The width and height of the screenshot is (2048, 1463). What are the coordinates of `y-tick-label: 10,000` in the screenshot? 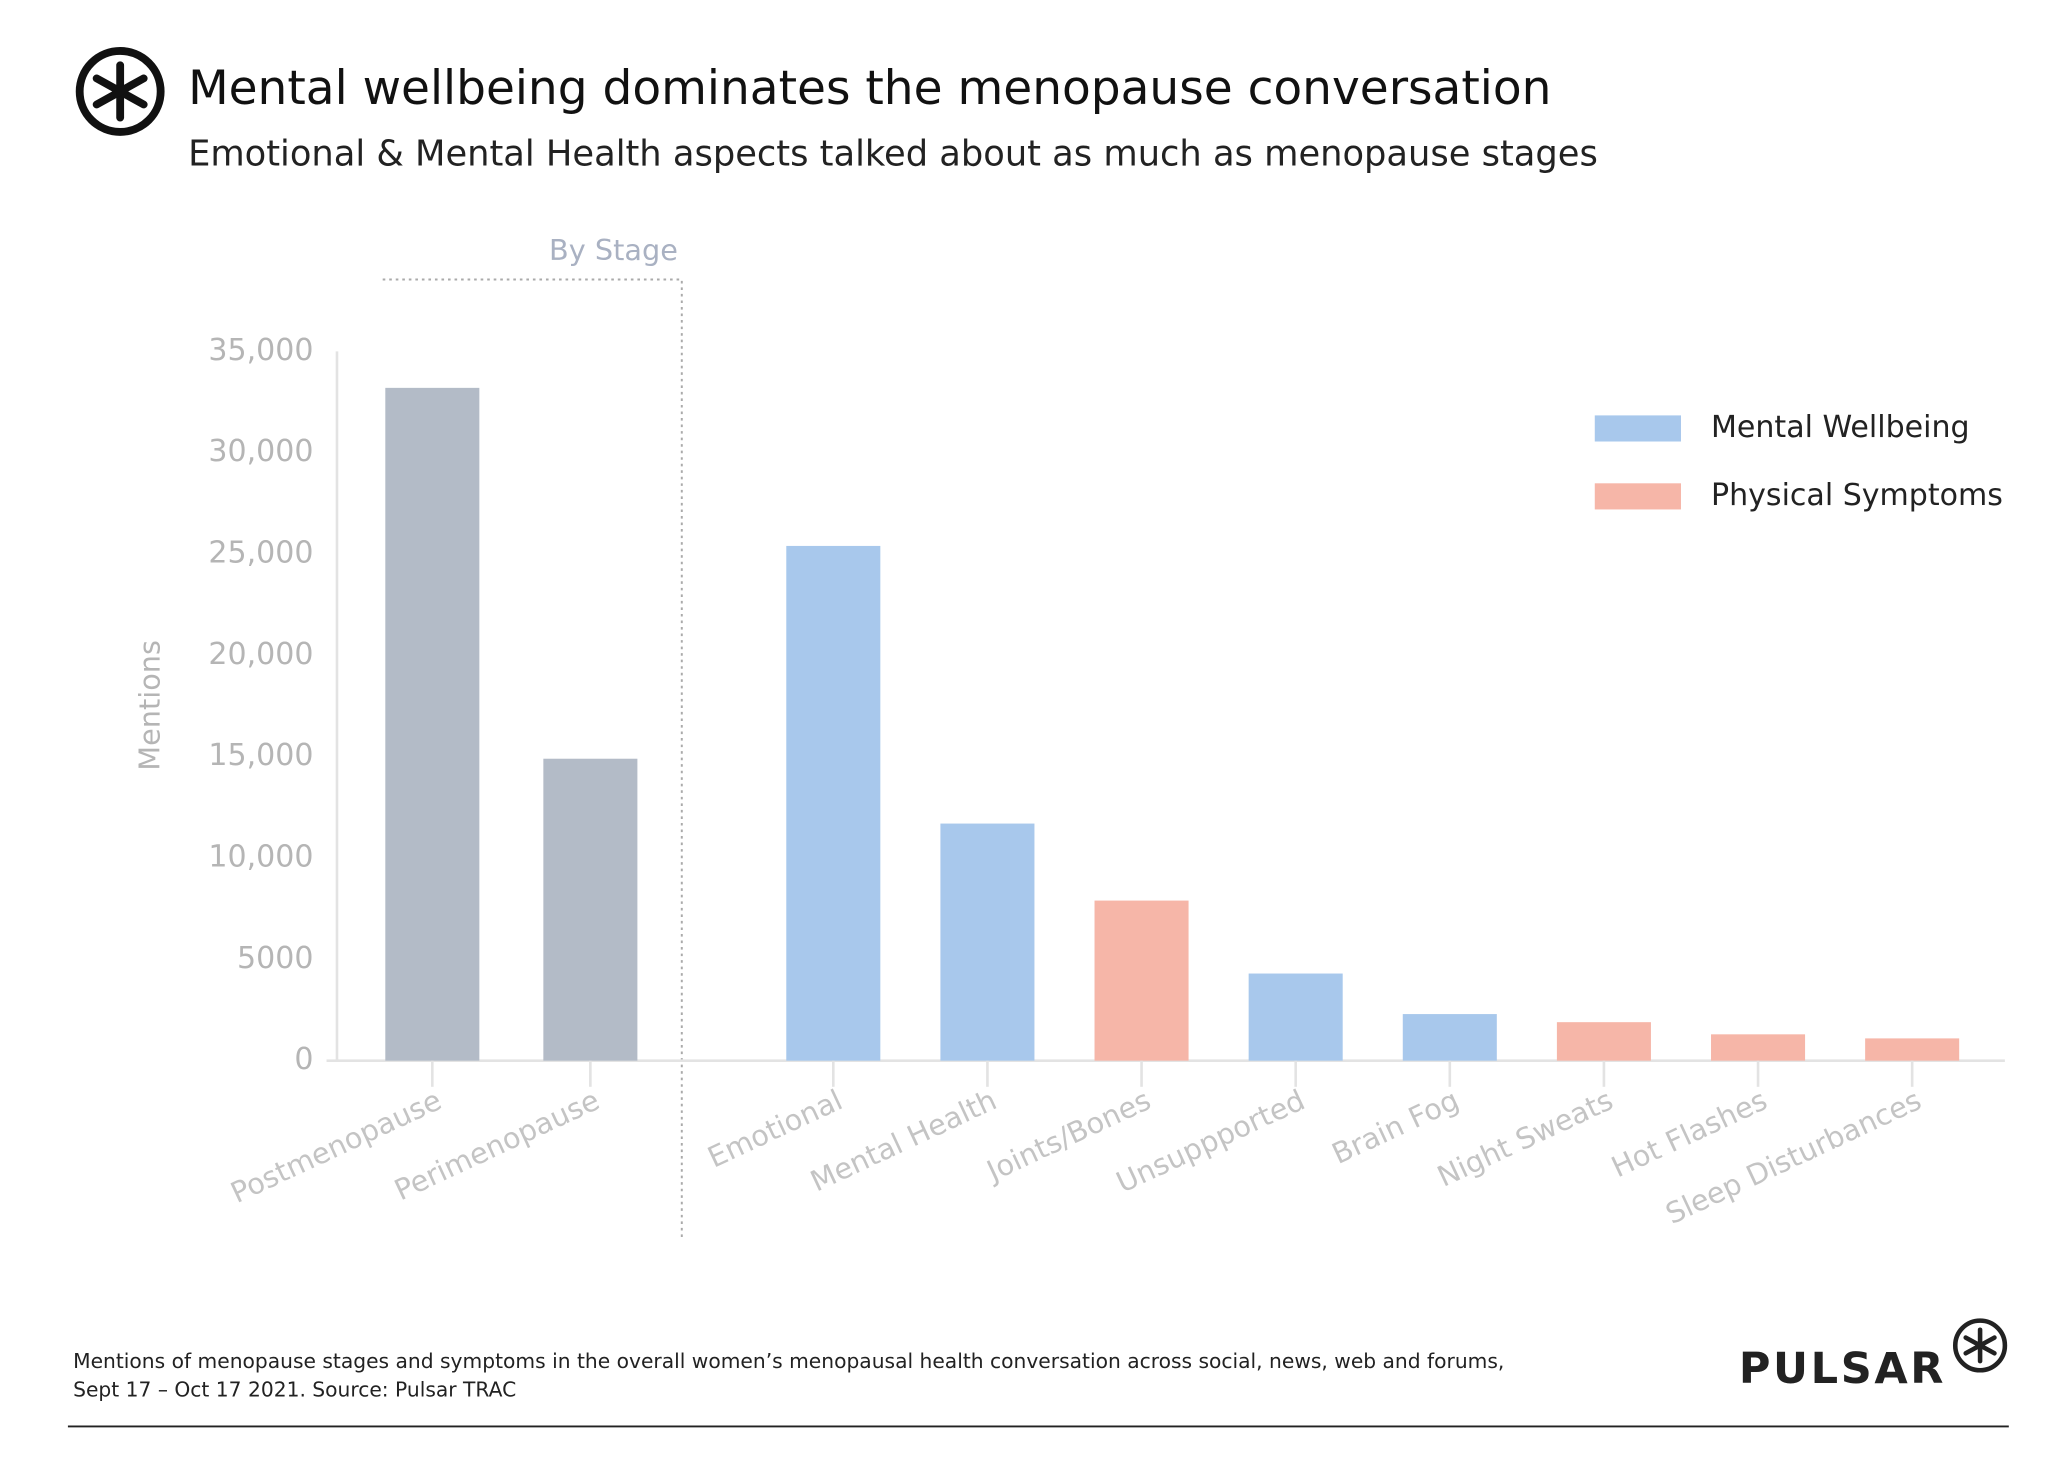 It's located at (260, 857).